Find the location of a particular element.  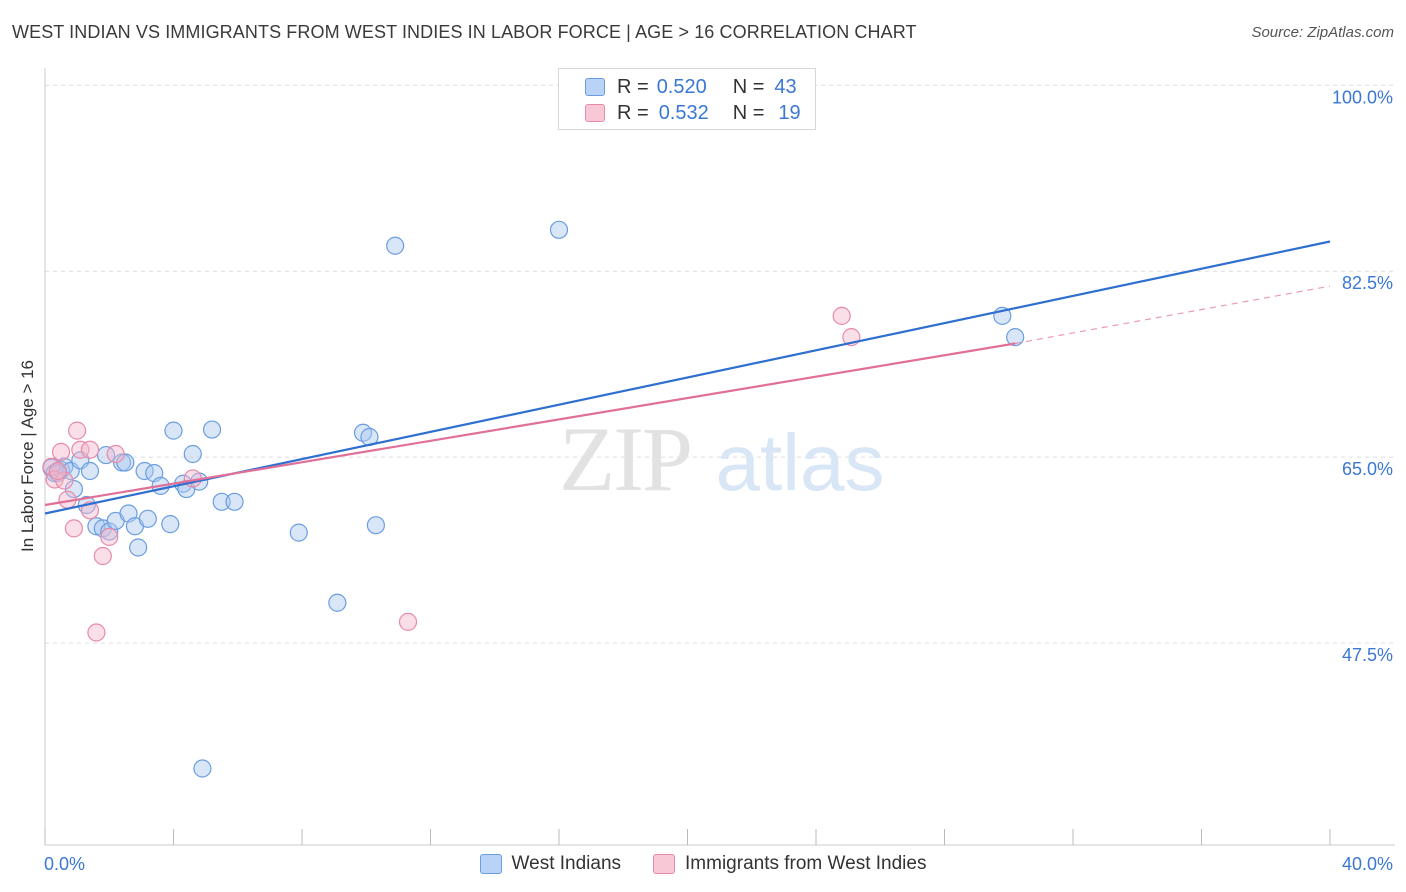

watermark: ZIP atlas is located at coordinates (721, 459).